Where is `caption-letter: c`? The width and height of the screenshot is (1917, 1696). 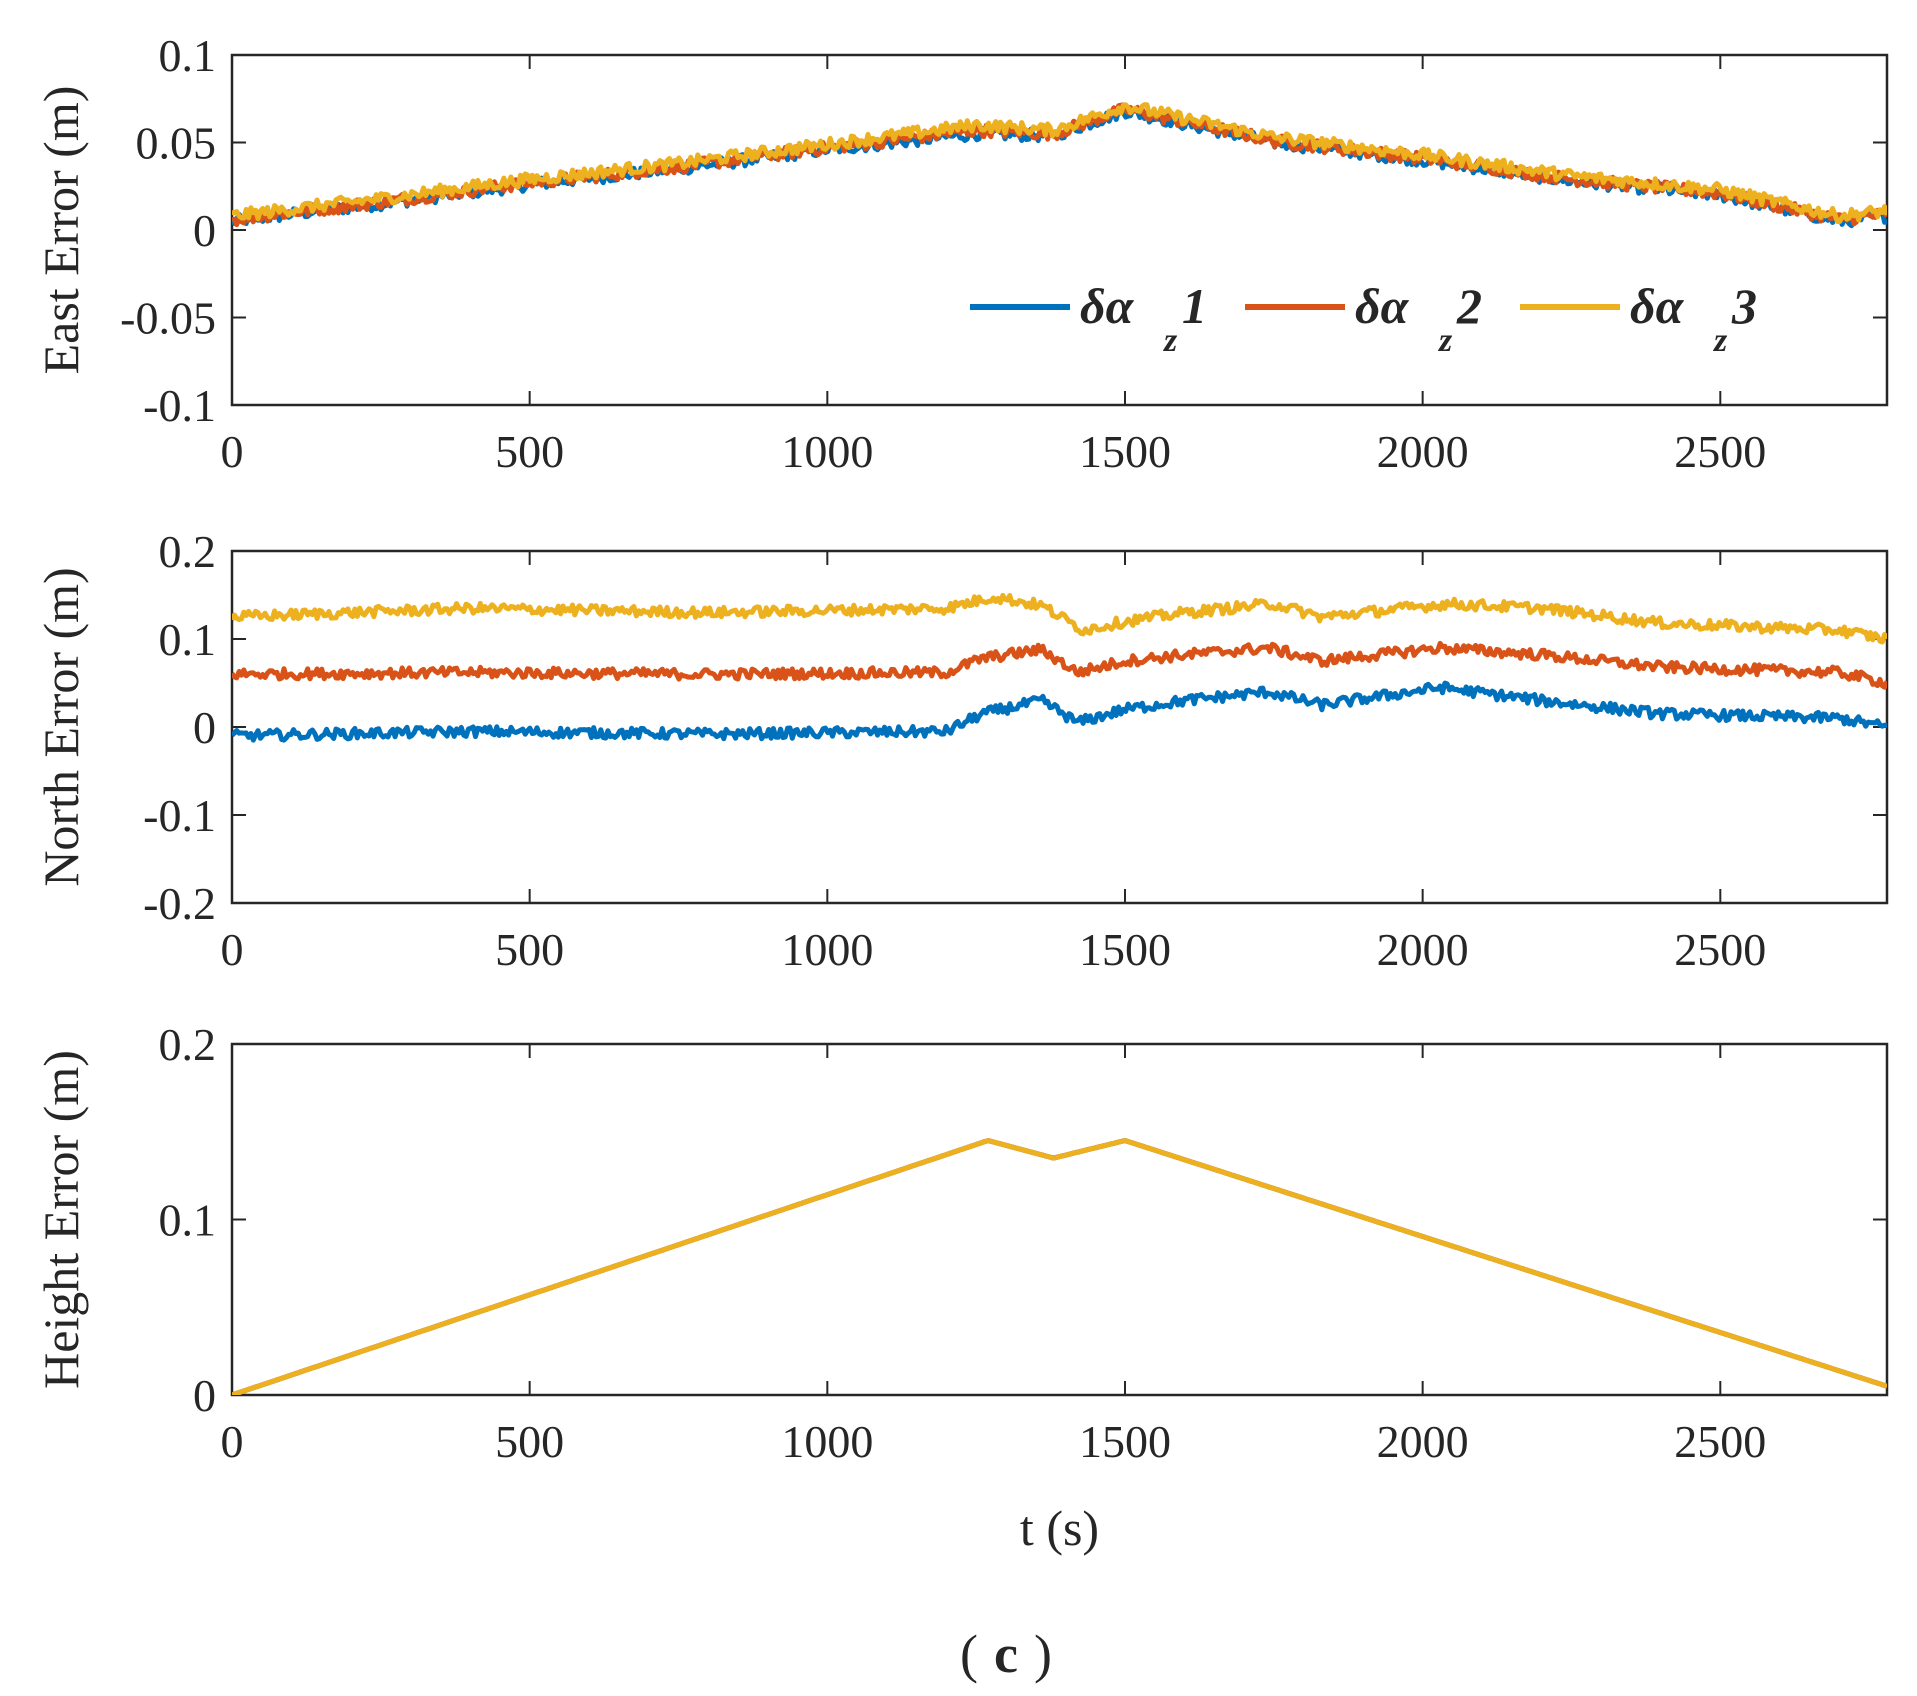 caption-letter: c is located at coordinates (1006, 1654).